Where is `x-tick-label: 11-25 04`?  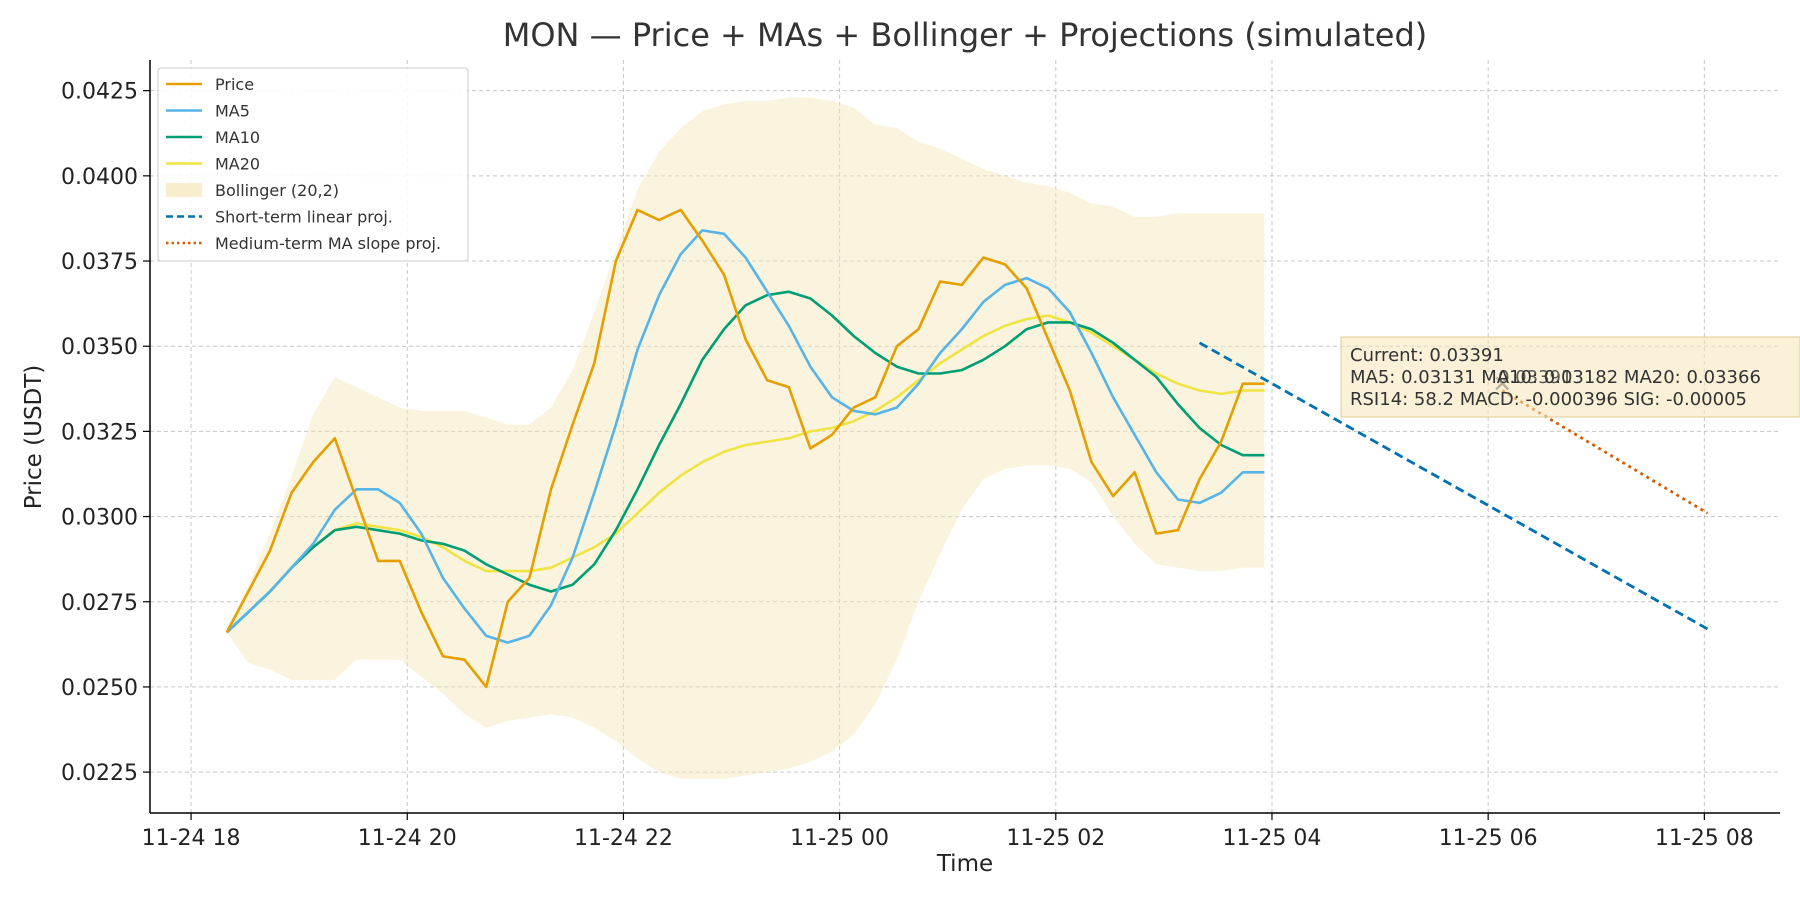
x-tick-label: 11-25 04 is located at coordinates (1272, 838).